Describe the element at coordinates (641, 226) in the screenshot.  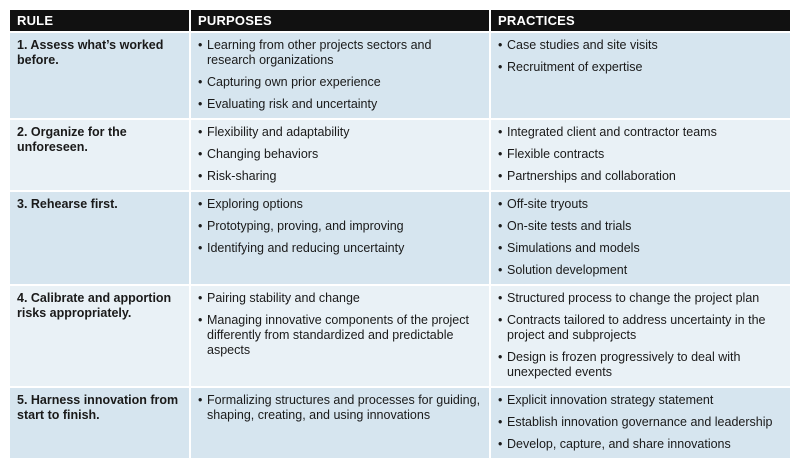
I see `list-item: On-site tests and trials` at that location.